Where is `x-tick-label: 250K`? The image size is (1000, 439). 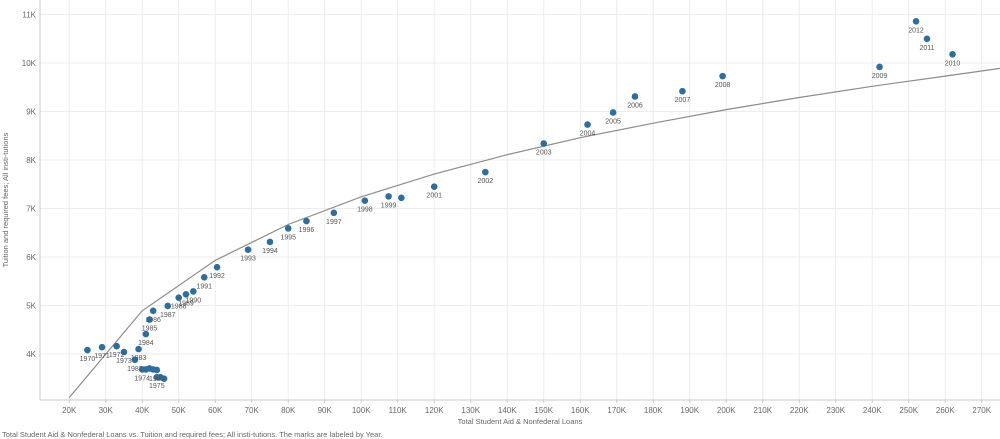
x-tick-label: 250K is located at coordinates (908, 410).